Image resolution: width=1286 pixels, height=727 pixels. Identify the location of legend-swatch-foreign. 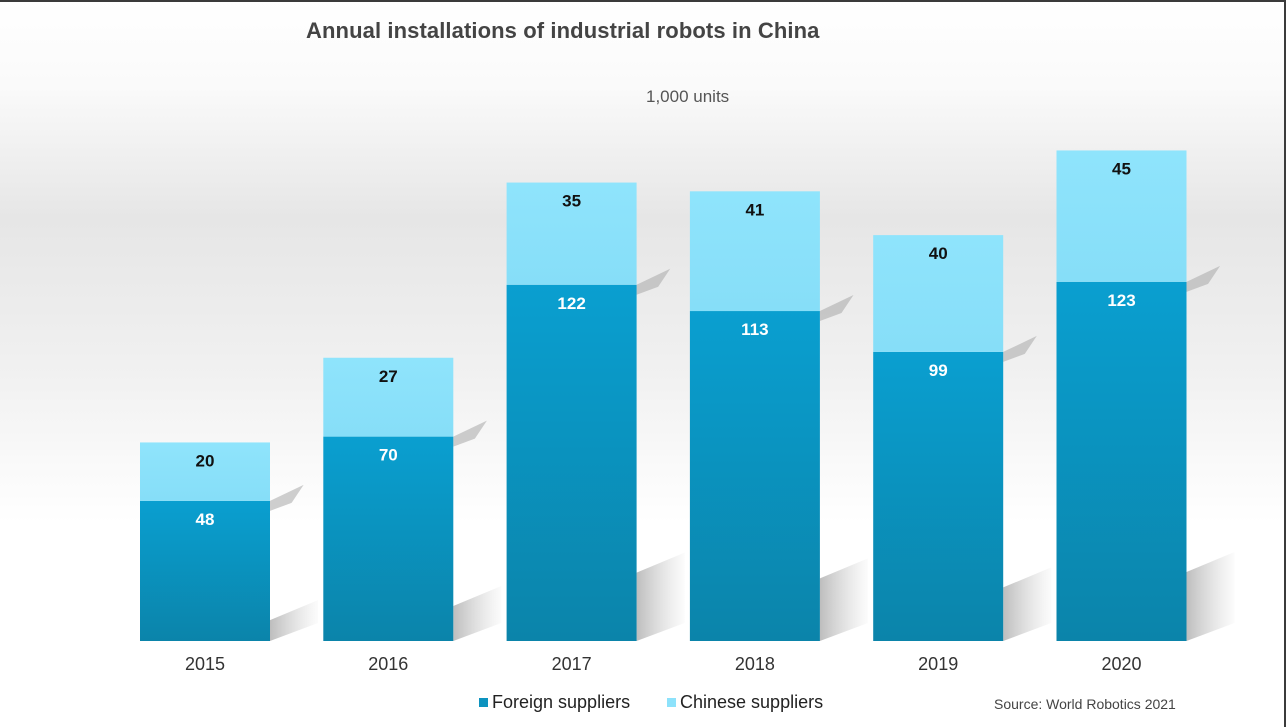
(483, 702).